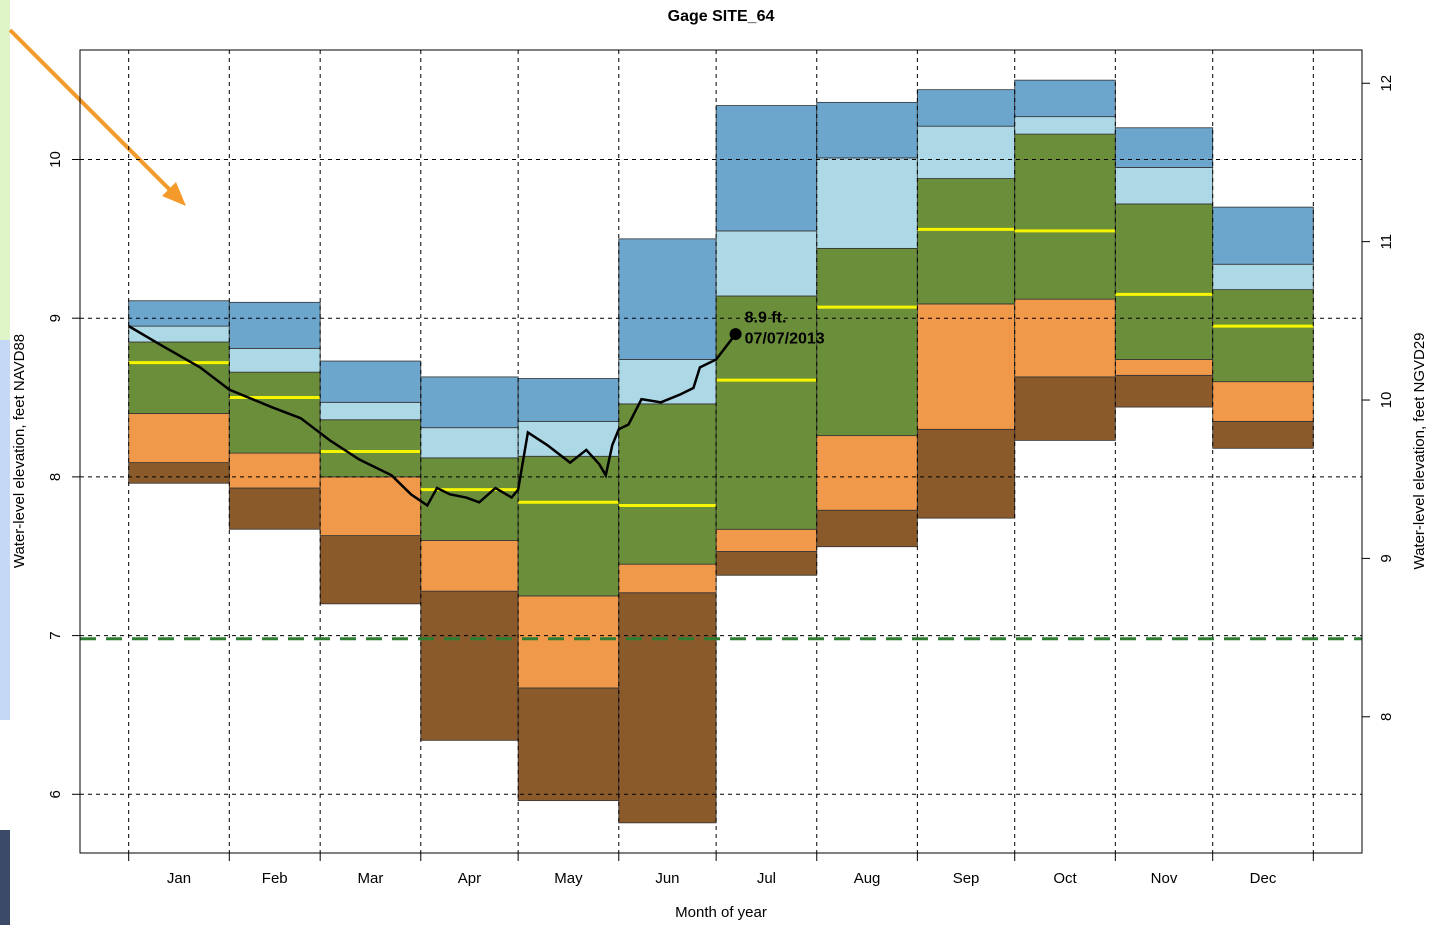  I want to click on x-tick-label: Jul, so click(766, 878).